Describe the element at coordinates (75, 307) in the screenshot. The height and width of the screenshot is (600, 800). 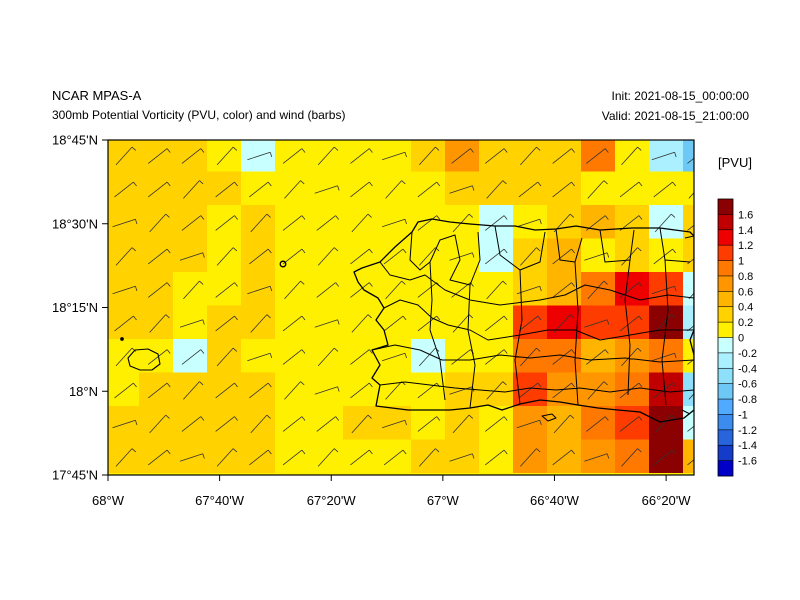
I see `y-tick-label: 18°15'N` at that location.